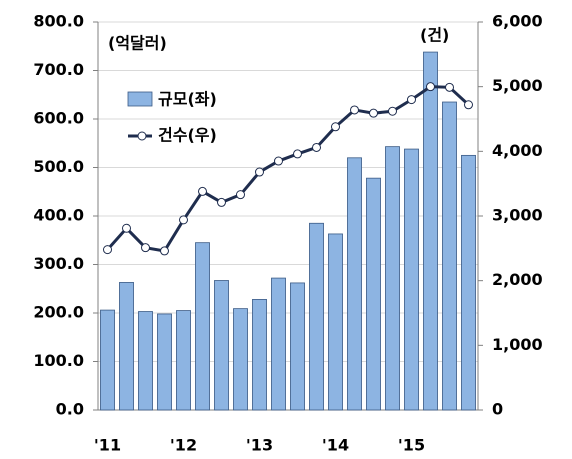 The width and height of the screenshot is (572, 459). I want to click on y-tick-label: 100.0, so click(58, 360).